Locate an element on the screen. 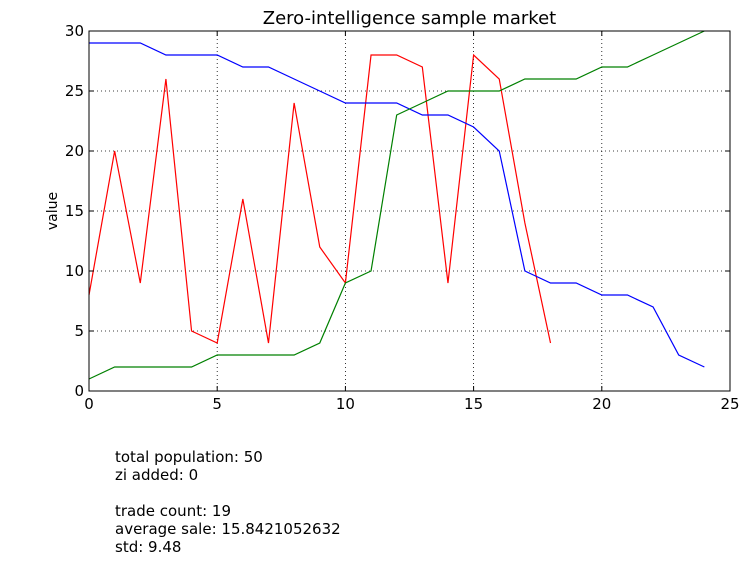  x-tick-label: 25 is located at coordinates (729, 404).